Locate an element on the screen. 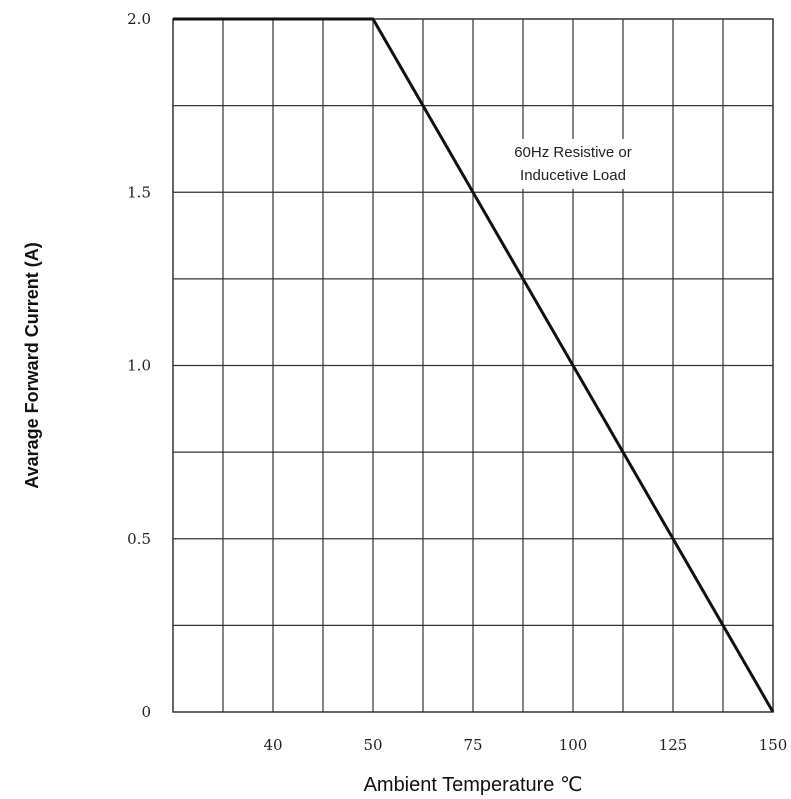 This screenshot has width=791, height=799. x-tick-label: 50 is located at coordinates (372, 745).